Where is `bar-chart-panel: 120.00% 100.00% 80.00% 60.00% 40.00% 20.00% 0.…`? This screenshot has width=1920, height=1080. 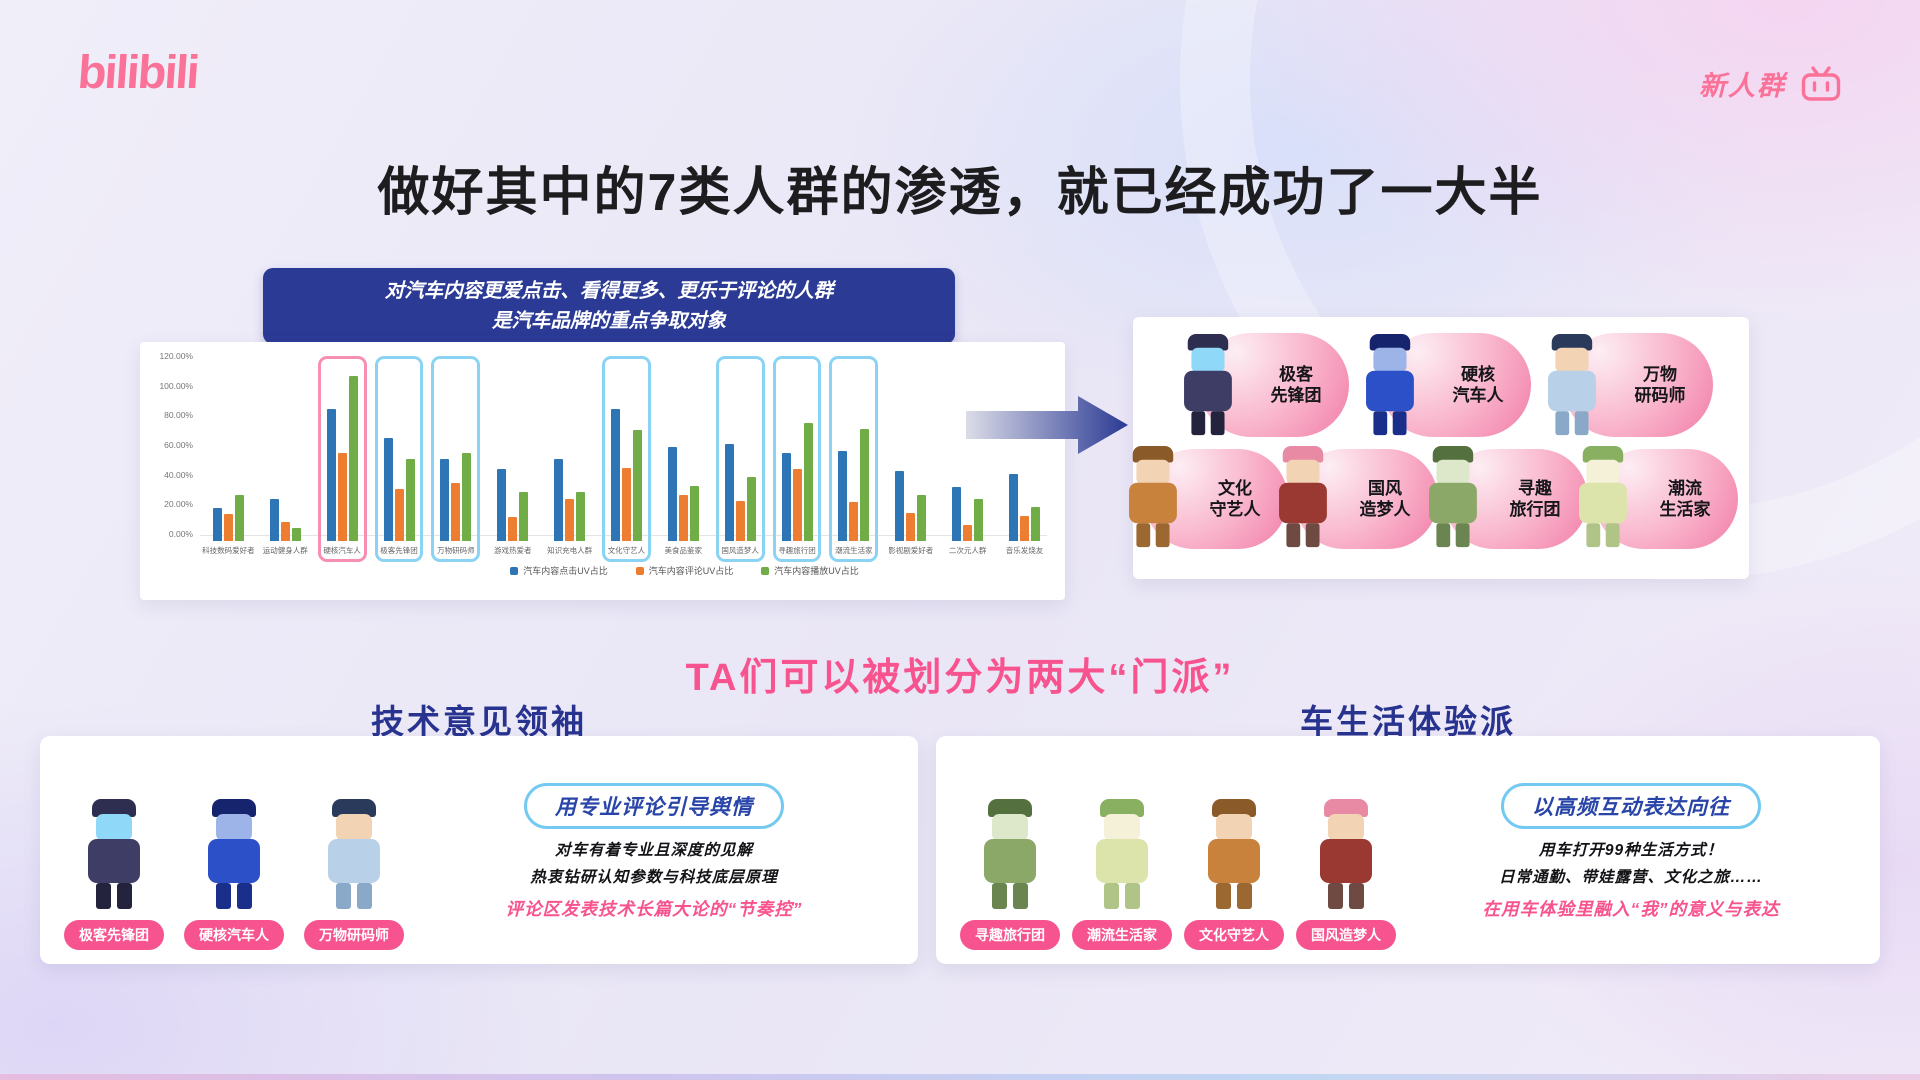 bar-chart-panel: 120.00% 100.00% 80.00% 60.00% 40.00% 20.00% 0.… is located at coordinates (602, 471).